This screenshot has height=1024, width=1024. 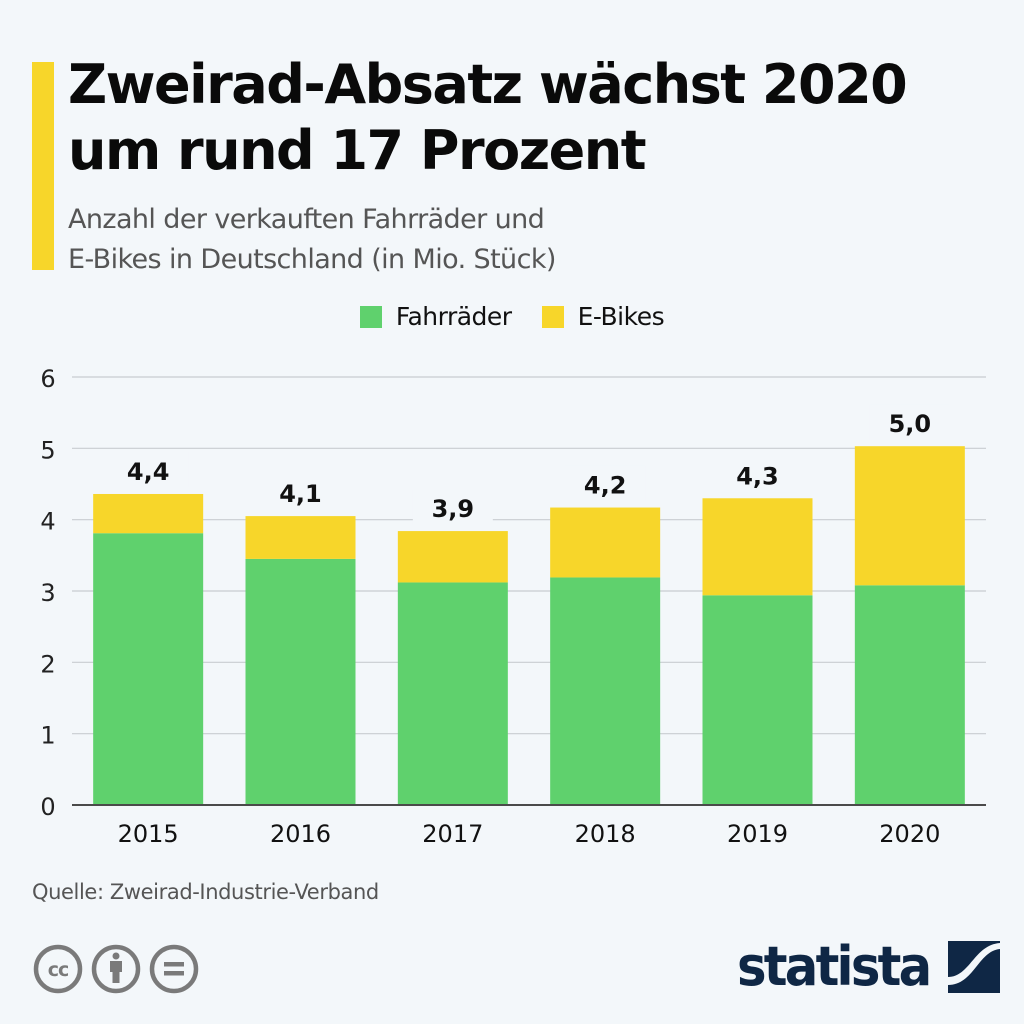 I want to click on x-tick-label: 2017, so click(x=452, y=834).